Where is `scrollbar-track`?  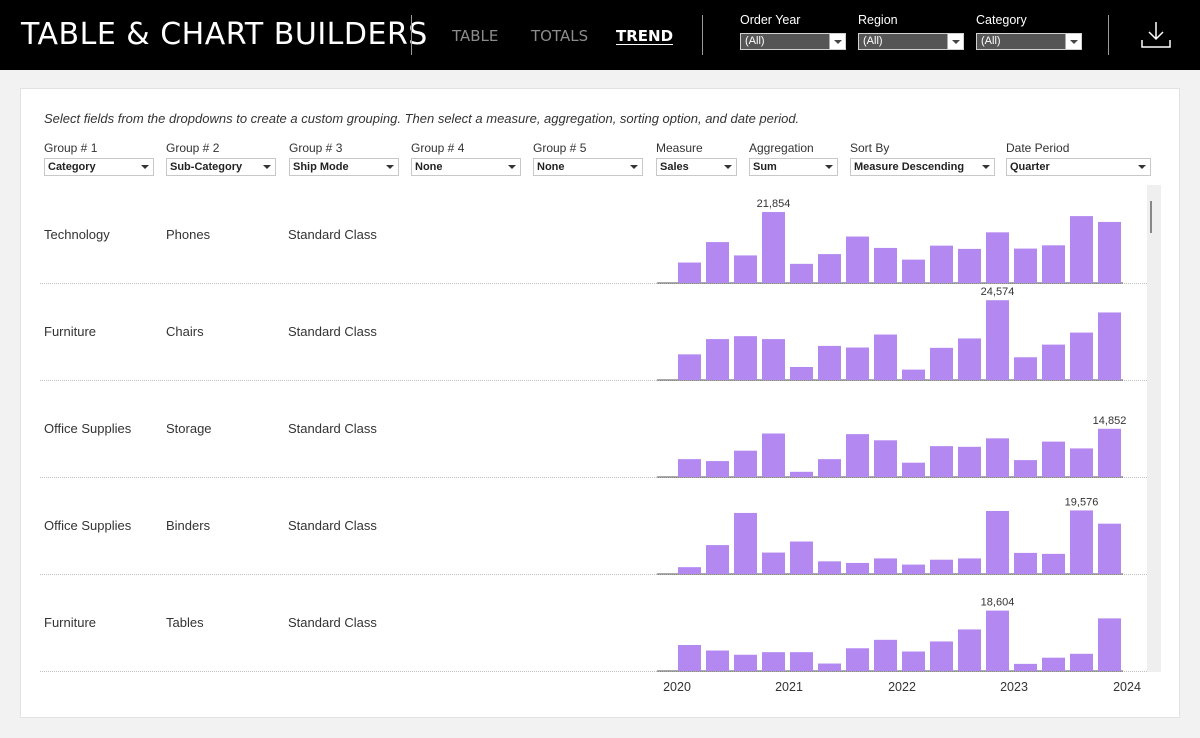 scrollbar-track is located at coordinates (1154, 428).